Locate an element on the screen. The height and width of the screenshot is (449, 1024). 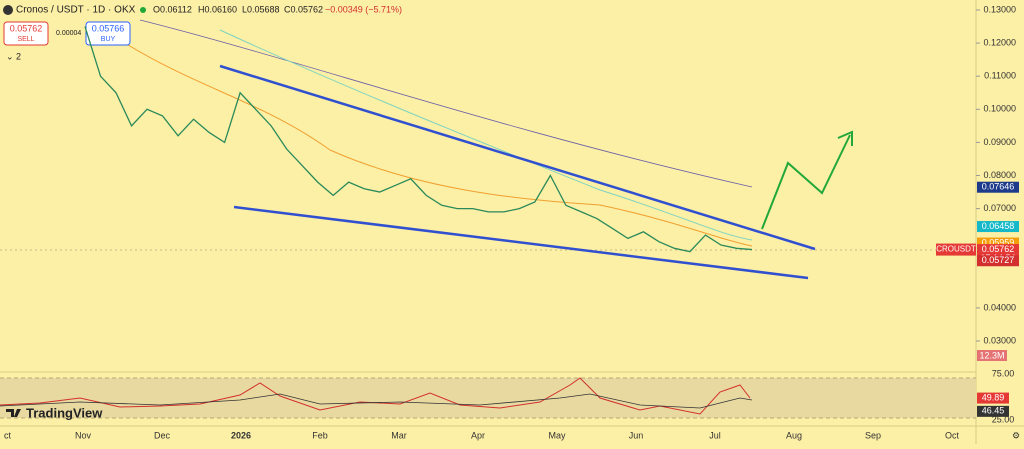
time-label: May is located at coordinates (557, 435).